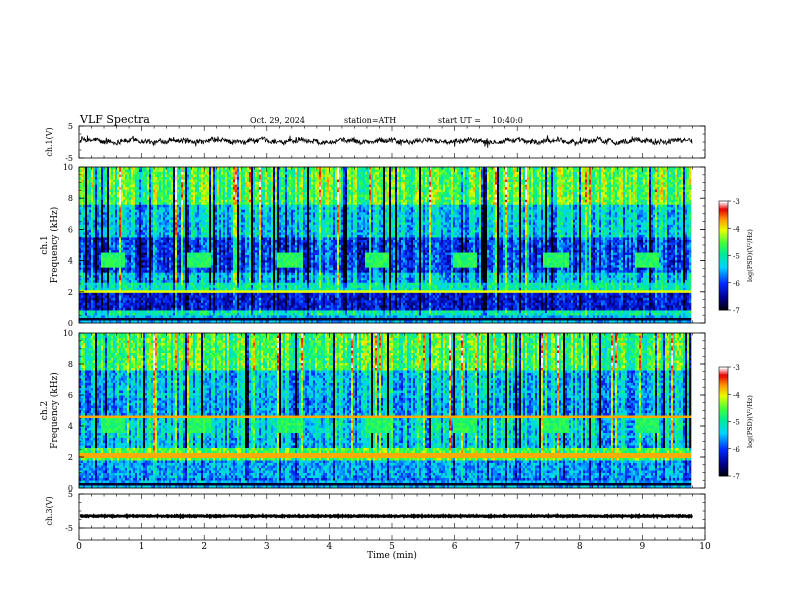 The height and width of the screenshot is (612, 792). I want to click on y-axis-label: ch.1(V), so click(49, 141).